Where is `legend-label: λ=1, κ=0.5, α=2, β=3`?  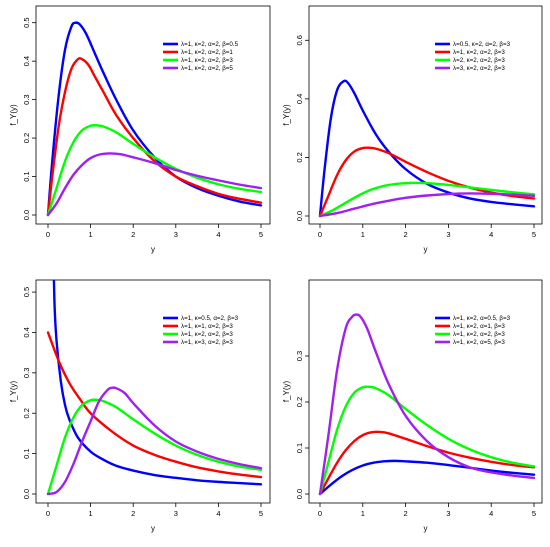 legend-label: λ=1, κ=0.5, α=2, β=3 is located at coordinates (210, 318).